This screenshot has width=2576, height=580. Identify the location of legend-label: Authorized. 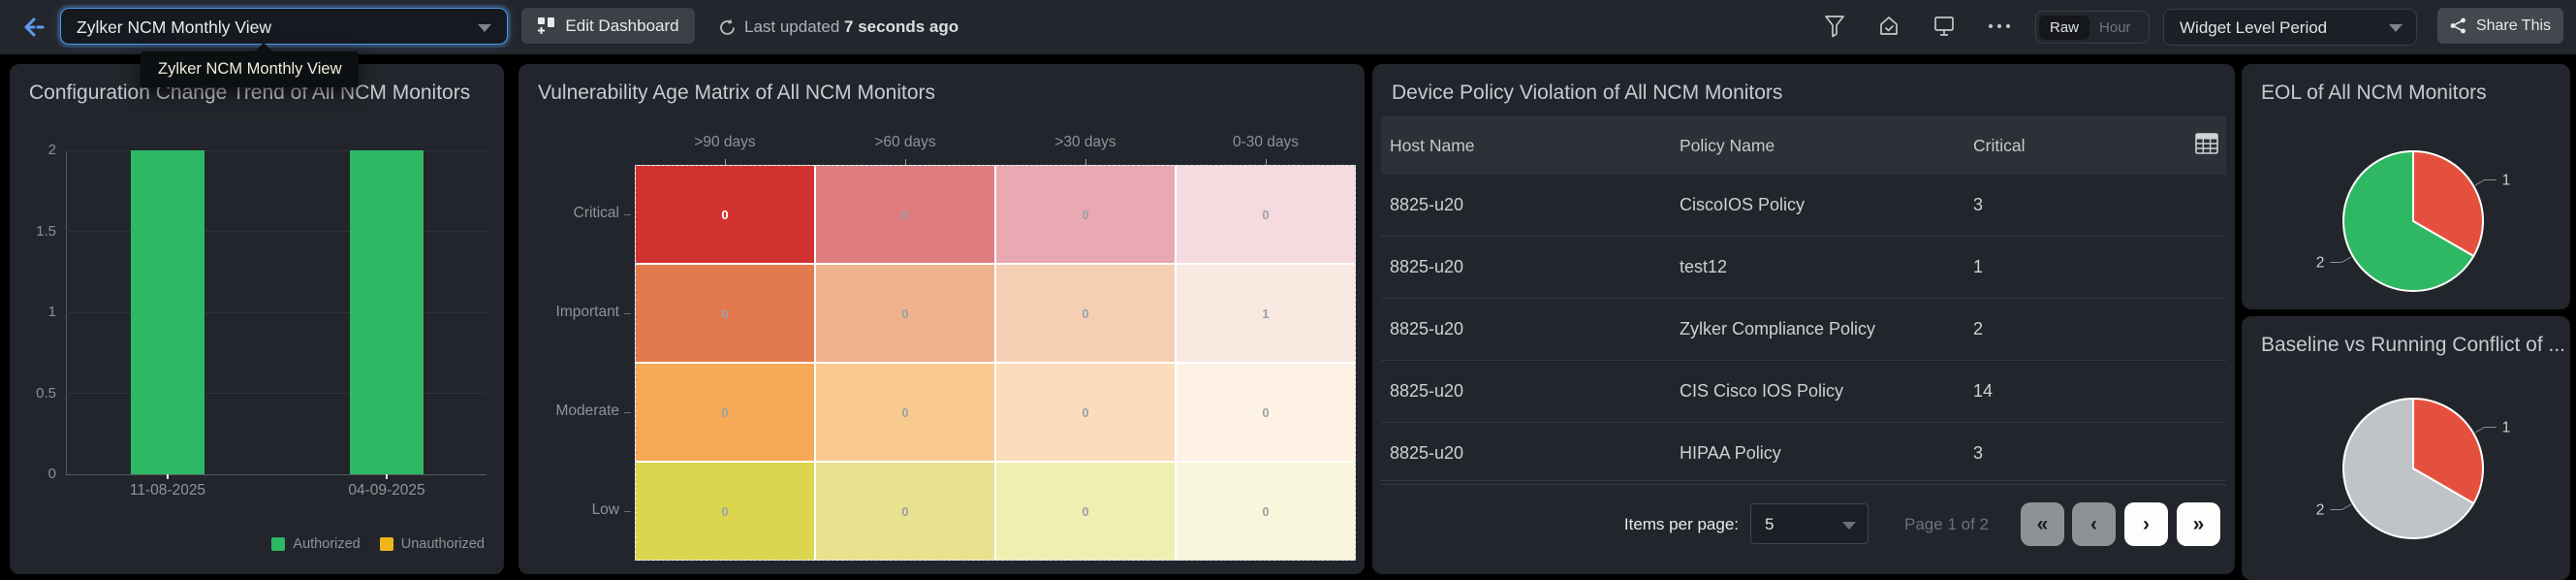
(327, 544).